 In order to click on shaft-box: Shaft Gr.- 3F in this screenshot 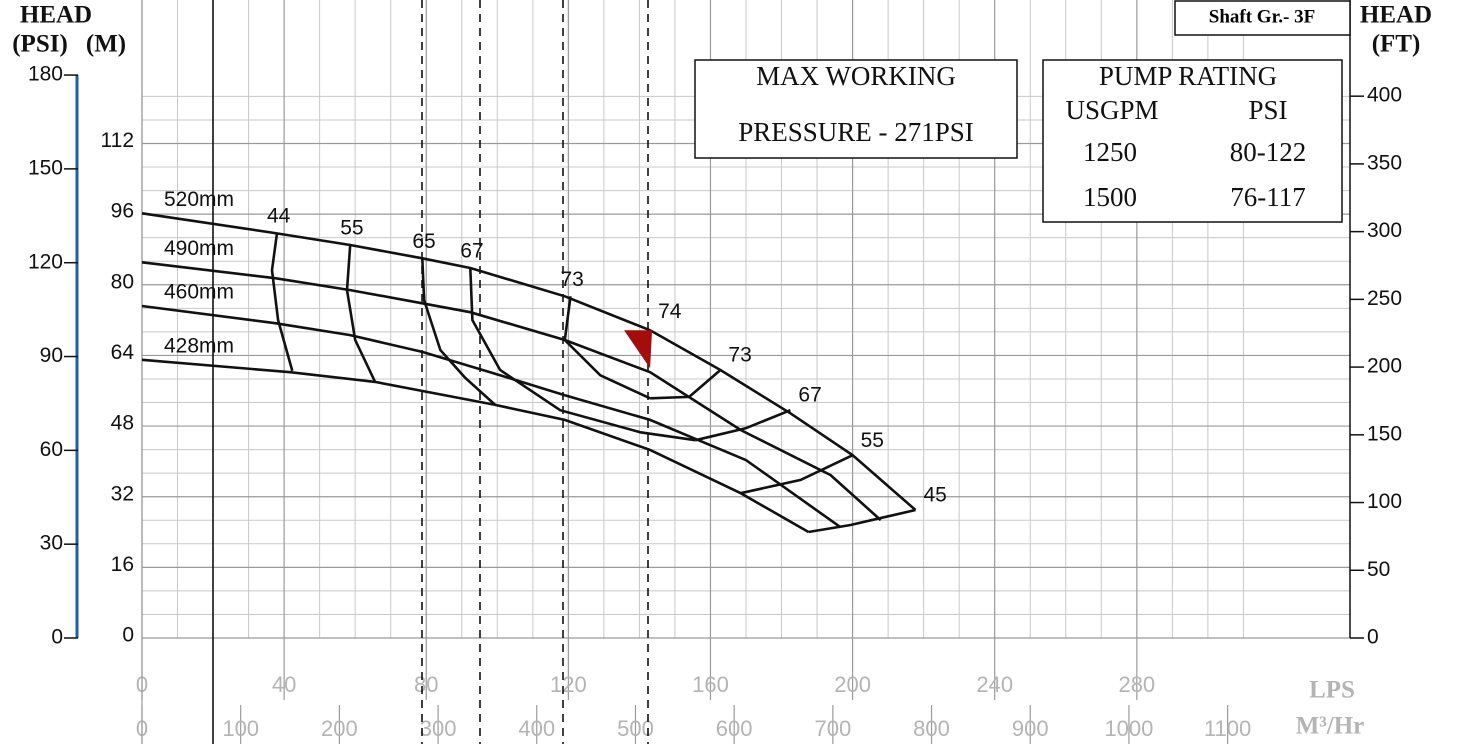, I will do `click(1262, 18)`.